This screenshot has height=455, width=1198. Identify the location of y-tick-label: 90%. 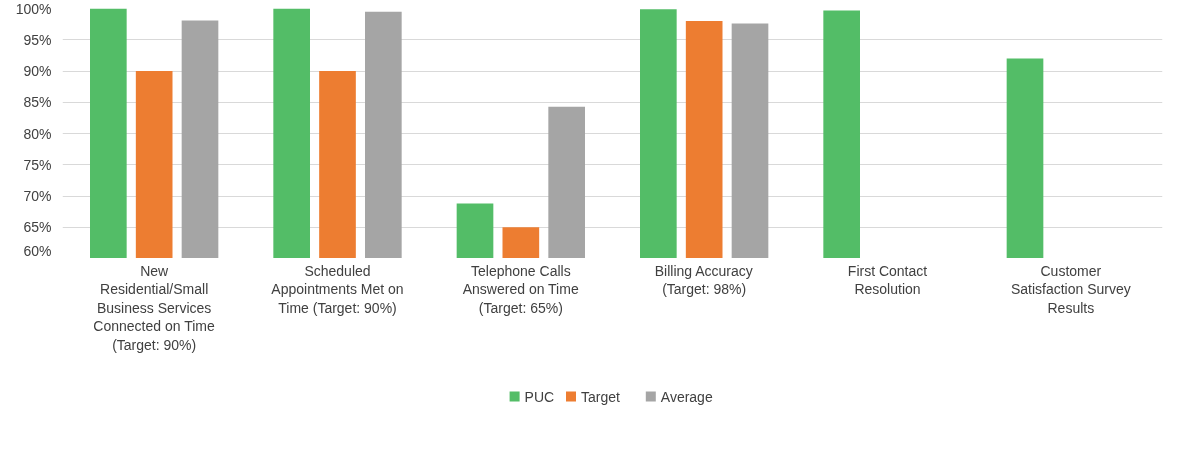
(37, 71).